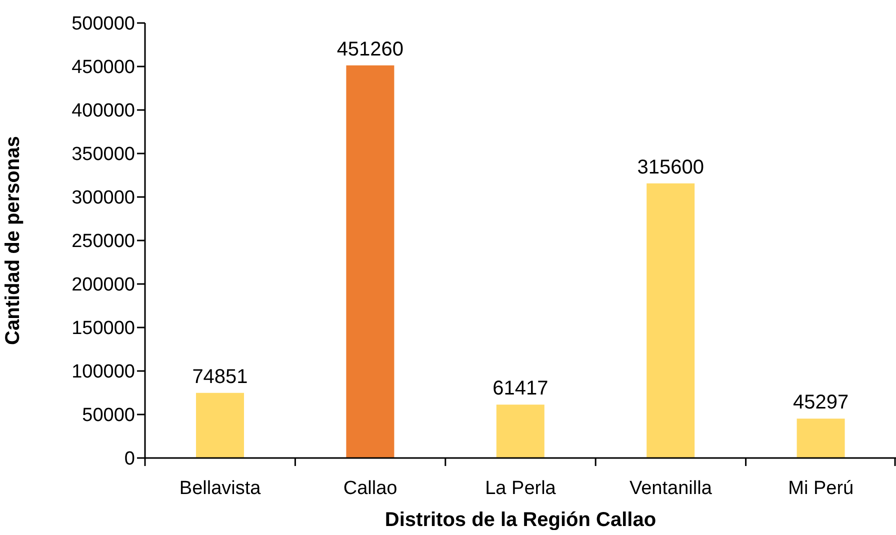 Image resolution: width=896 pixels, height=535 pixels. Describe the element at coordinates (370, 488) in the screenshot. I see `x-tick-label: Callao` at that location.